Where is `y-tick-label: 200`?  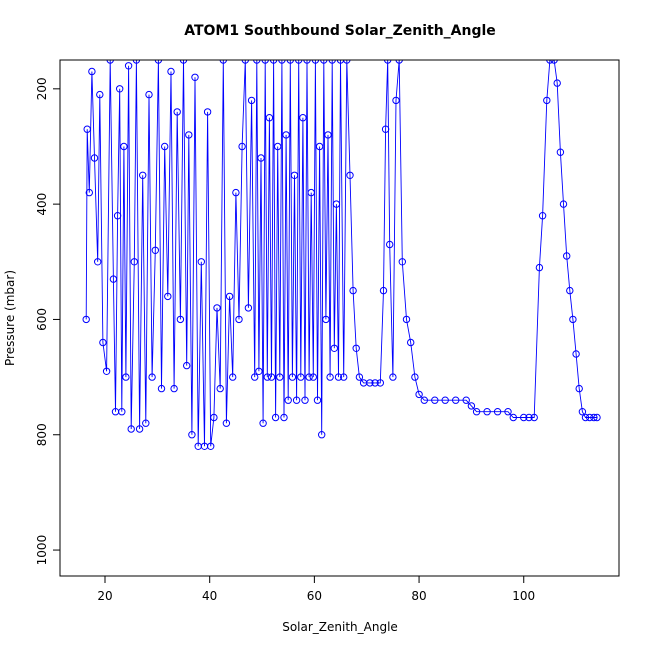 y-tick-label: 200 is located at coordinates (42, 88).